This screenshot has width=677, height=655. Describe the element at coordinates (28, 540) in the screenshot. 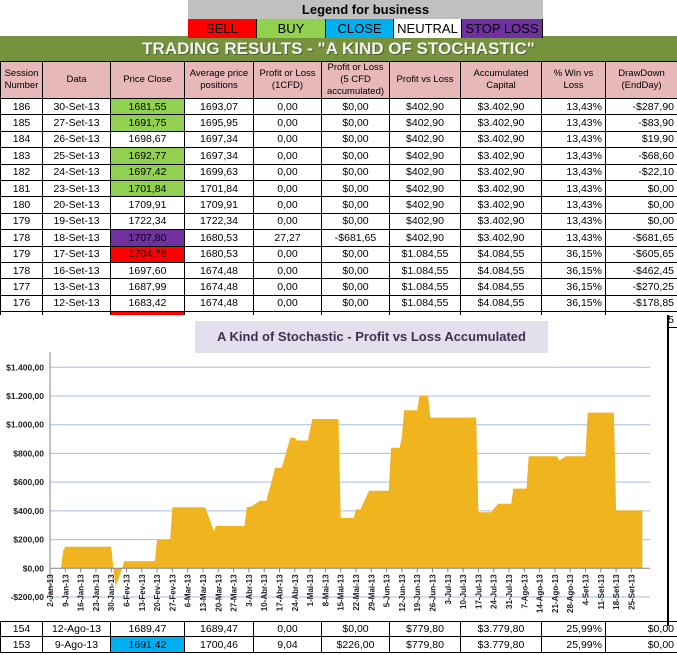

I see `y-tick-label: $200,00` at that location.